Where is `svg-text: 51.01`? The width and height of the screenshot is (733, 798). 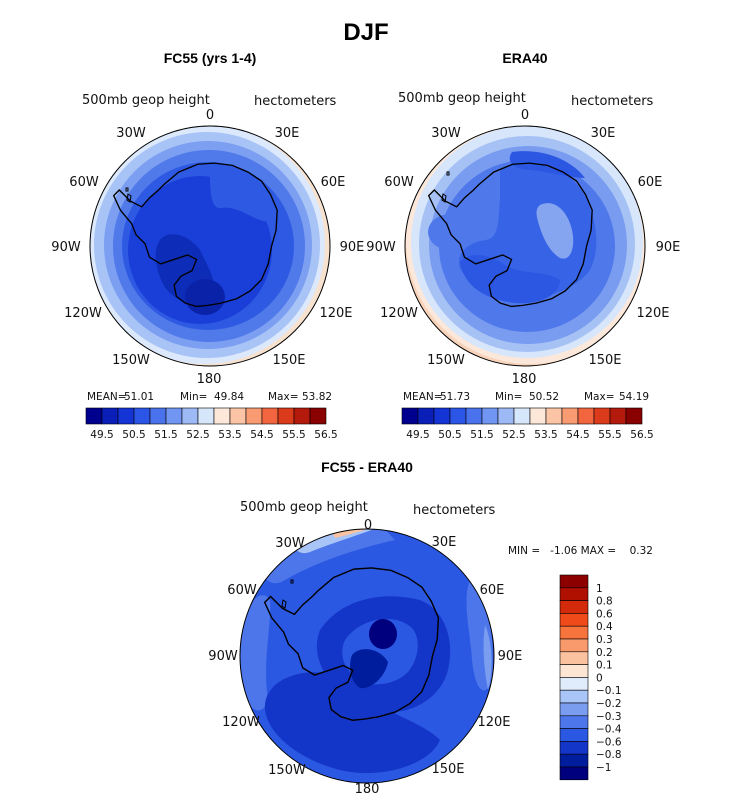
svg-text: 51.01 is located at coordinates (139, 397).